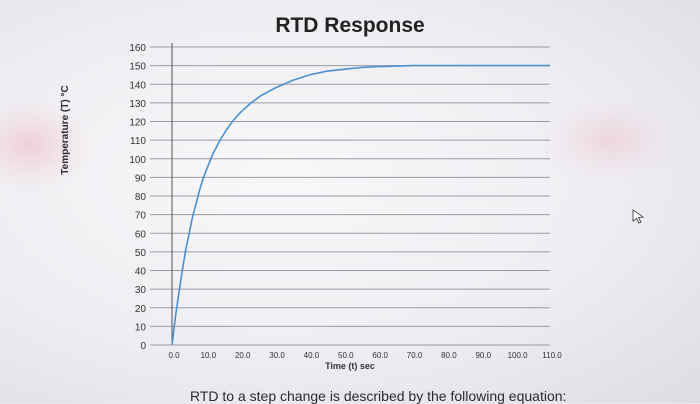 The width and height of the screenshot is (700, 404). Describe the element at coordinates (137, 85) in the screenshot. I see `y-tick-label: 140` at that location.